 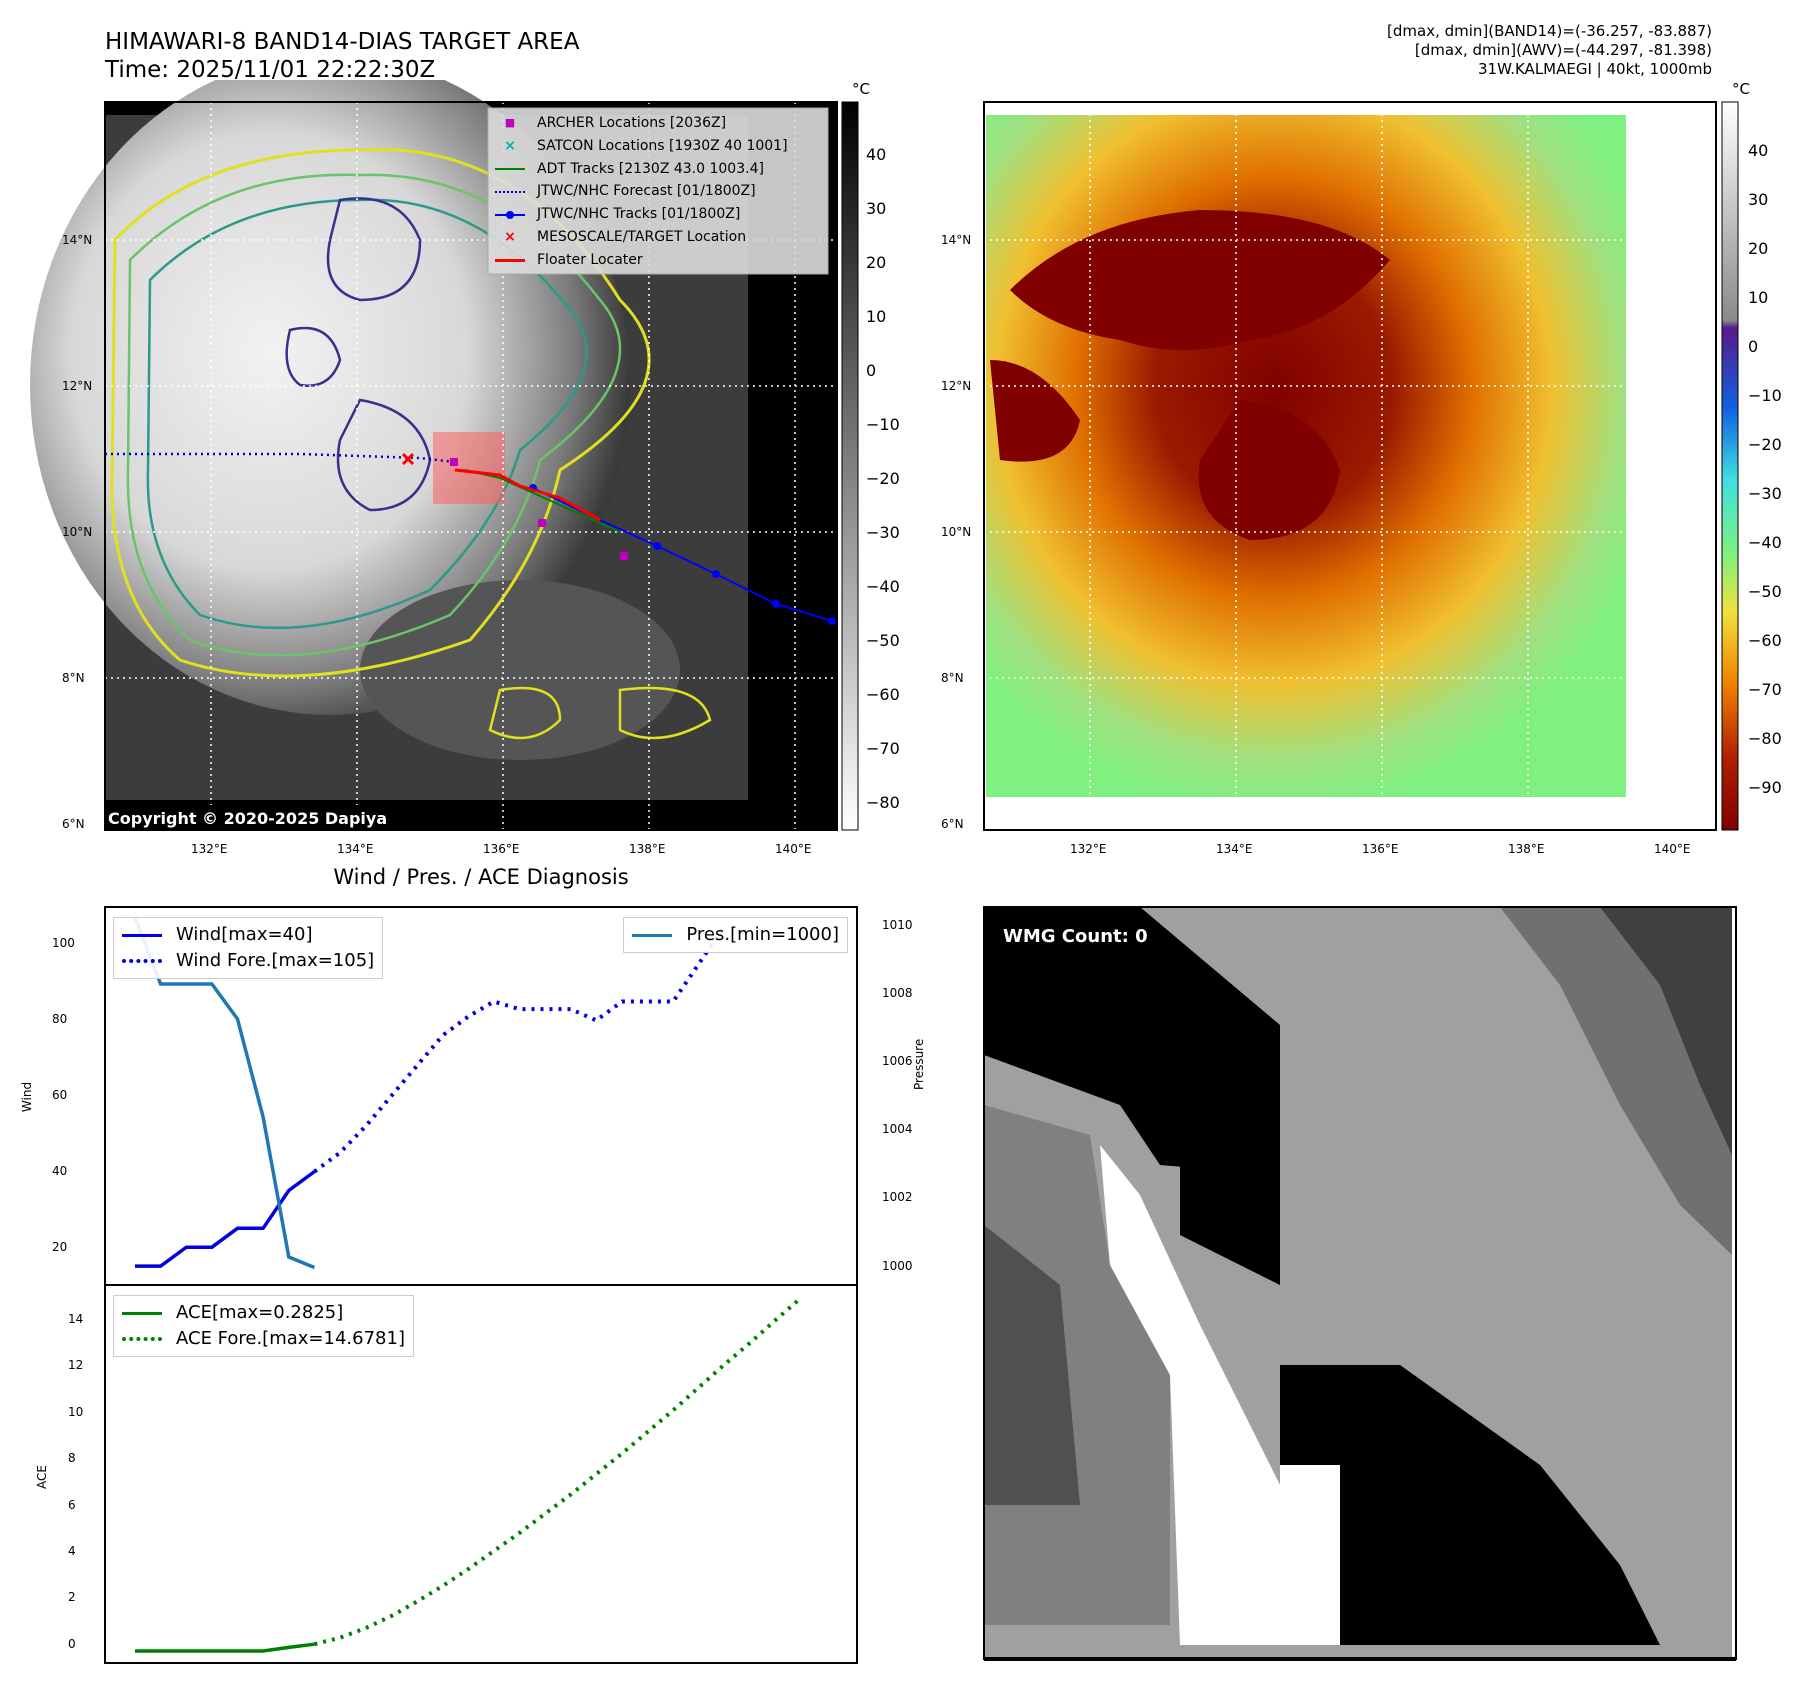 I want to click on legend-label: ADT Tracks [2130Z 43.0 1003.4], so click(x=650, y=168).